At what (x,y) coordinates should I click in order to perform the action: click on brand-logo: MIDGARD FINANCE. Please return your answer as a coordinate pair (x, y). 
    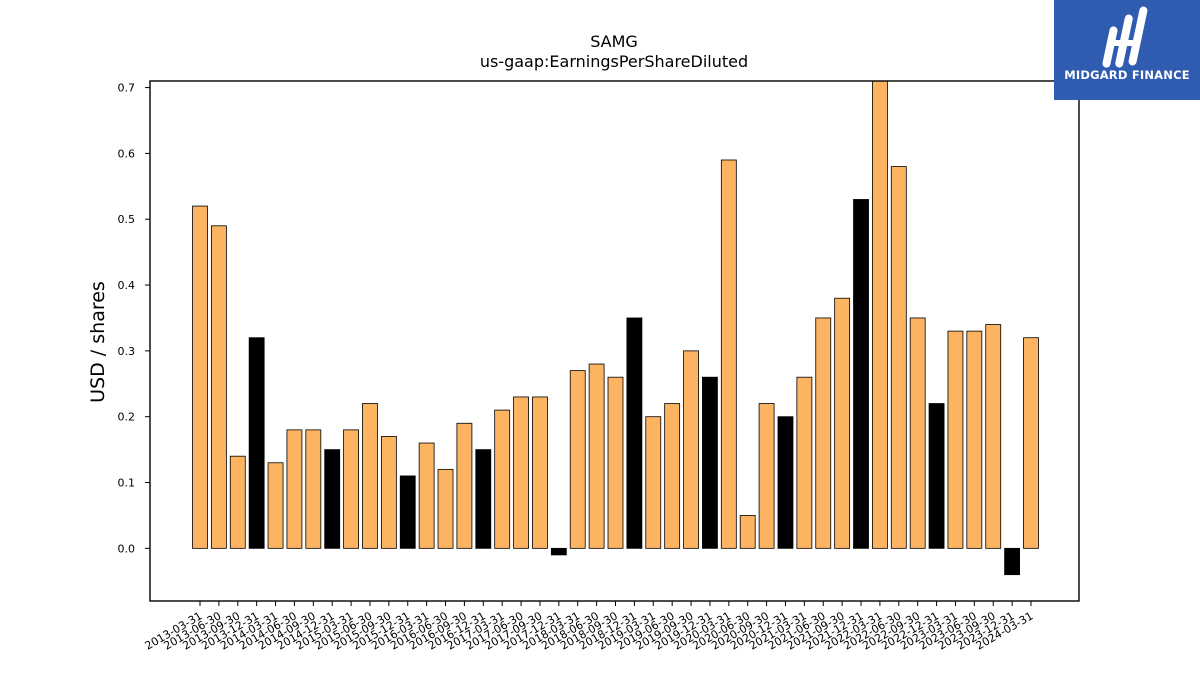
    Looking at the image, I should click on (1127, 50).